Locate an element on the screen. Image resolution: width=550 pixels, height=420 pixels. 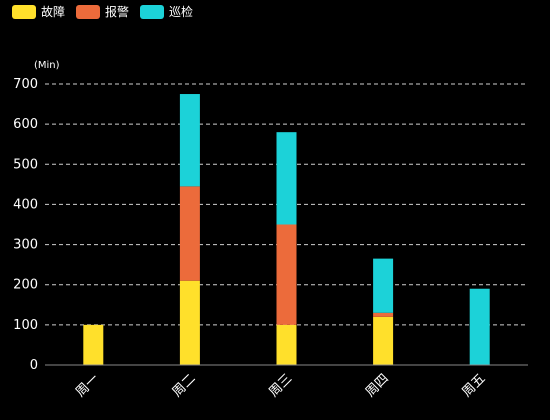
y-axis-unit: (Min) is located at coordinates (47, 65).